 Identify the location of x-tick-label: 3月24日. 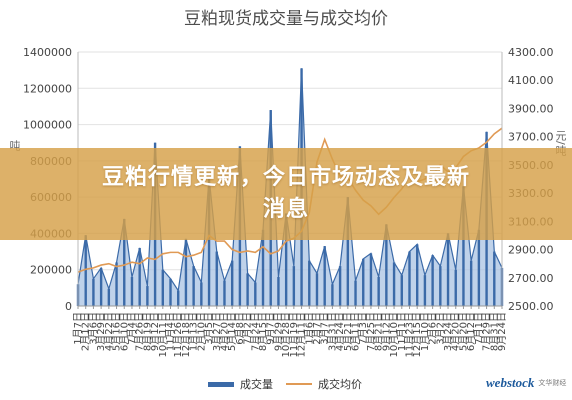
(448, 331).